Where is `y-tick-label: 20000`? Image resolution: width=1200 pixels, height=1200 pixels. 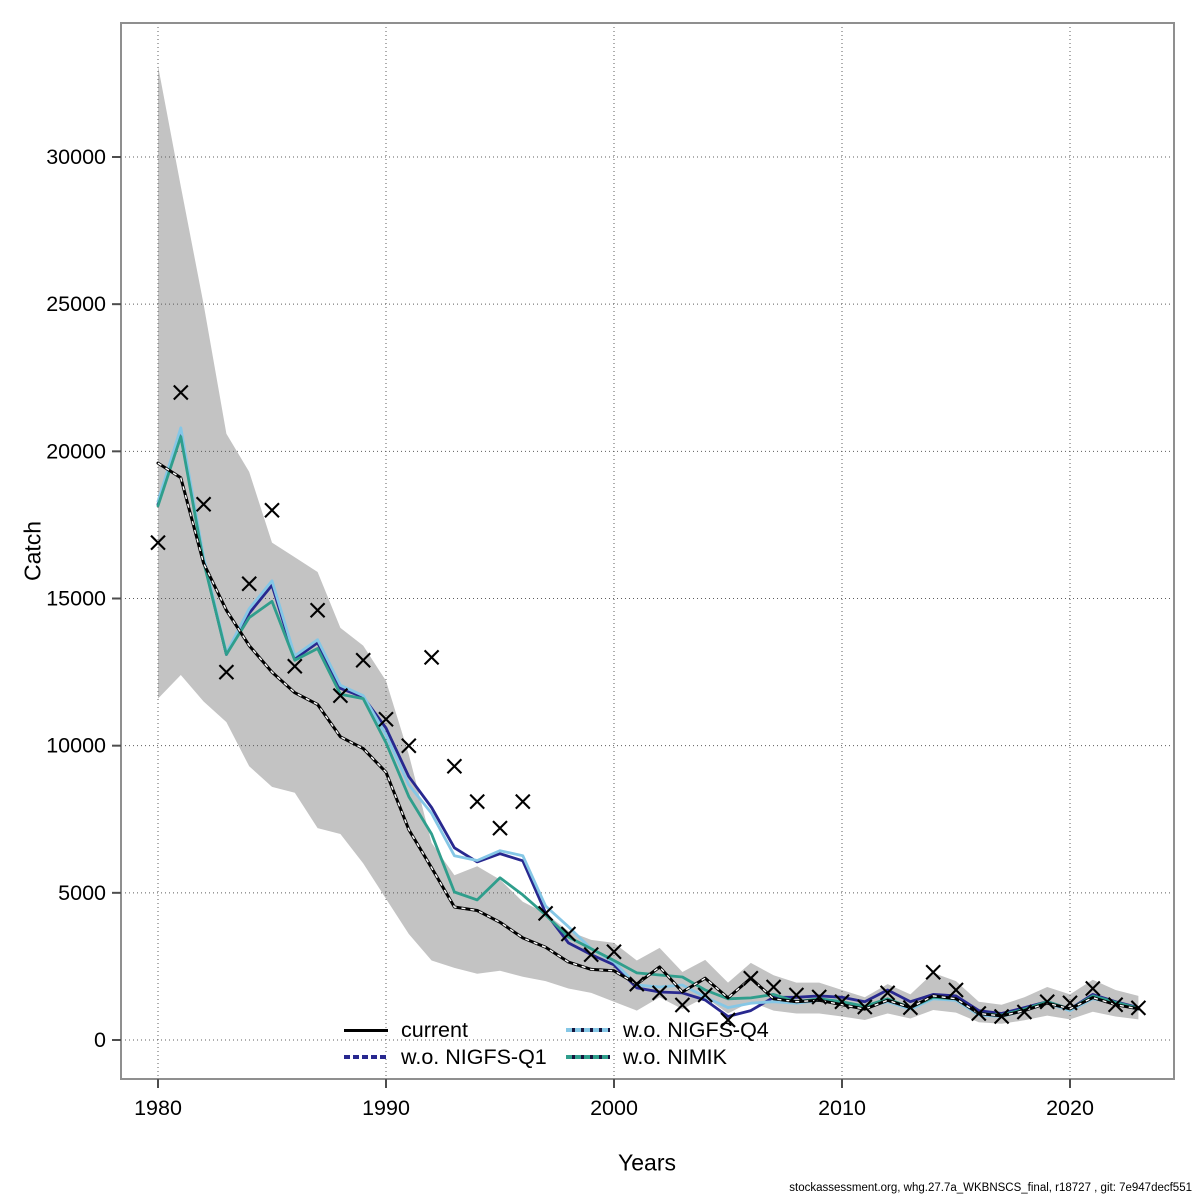 y-tick-label: 20000 is located at coordinates (76, 451).